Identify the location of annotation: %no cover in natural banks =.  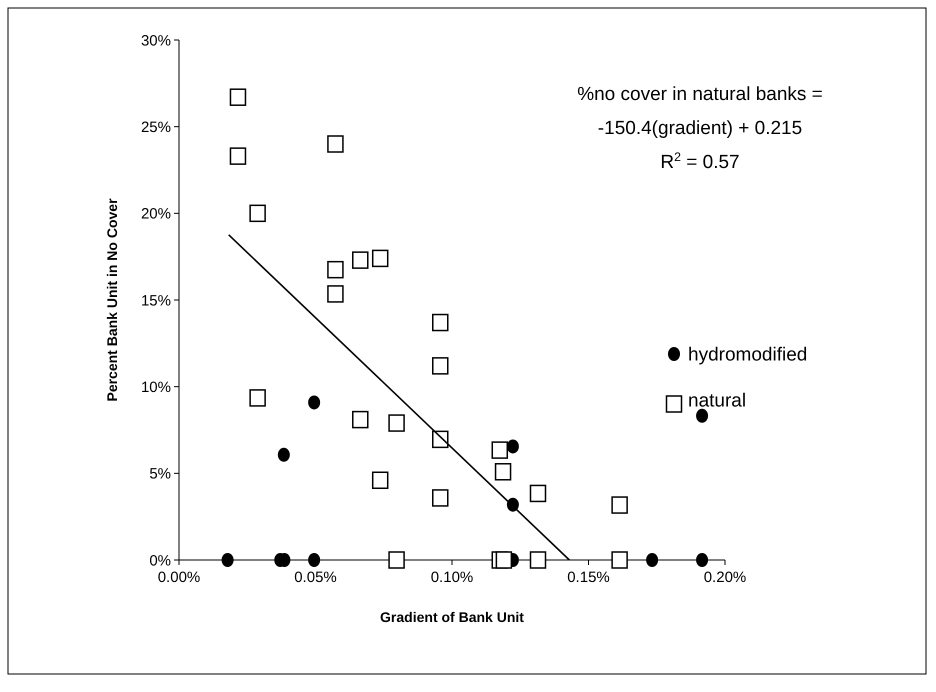
(700, 94).